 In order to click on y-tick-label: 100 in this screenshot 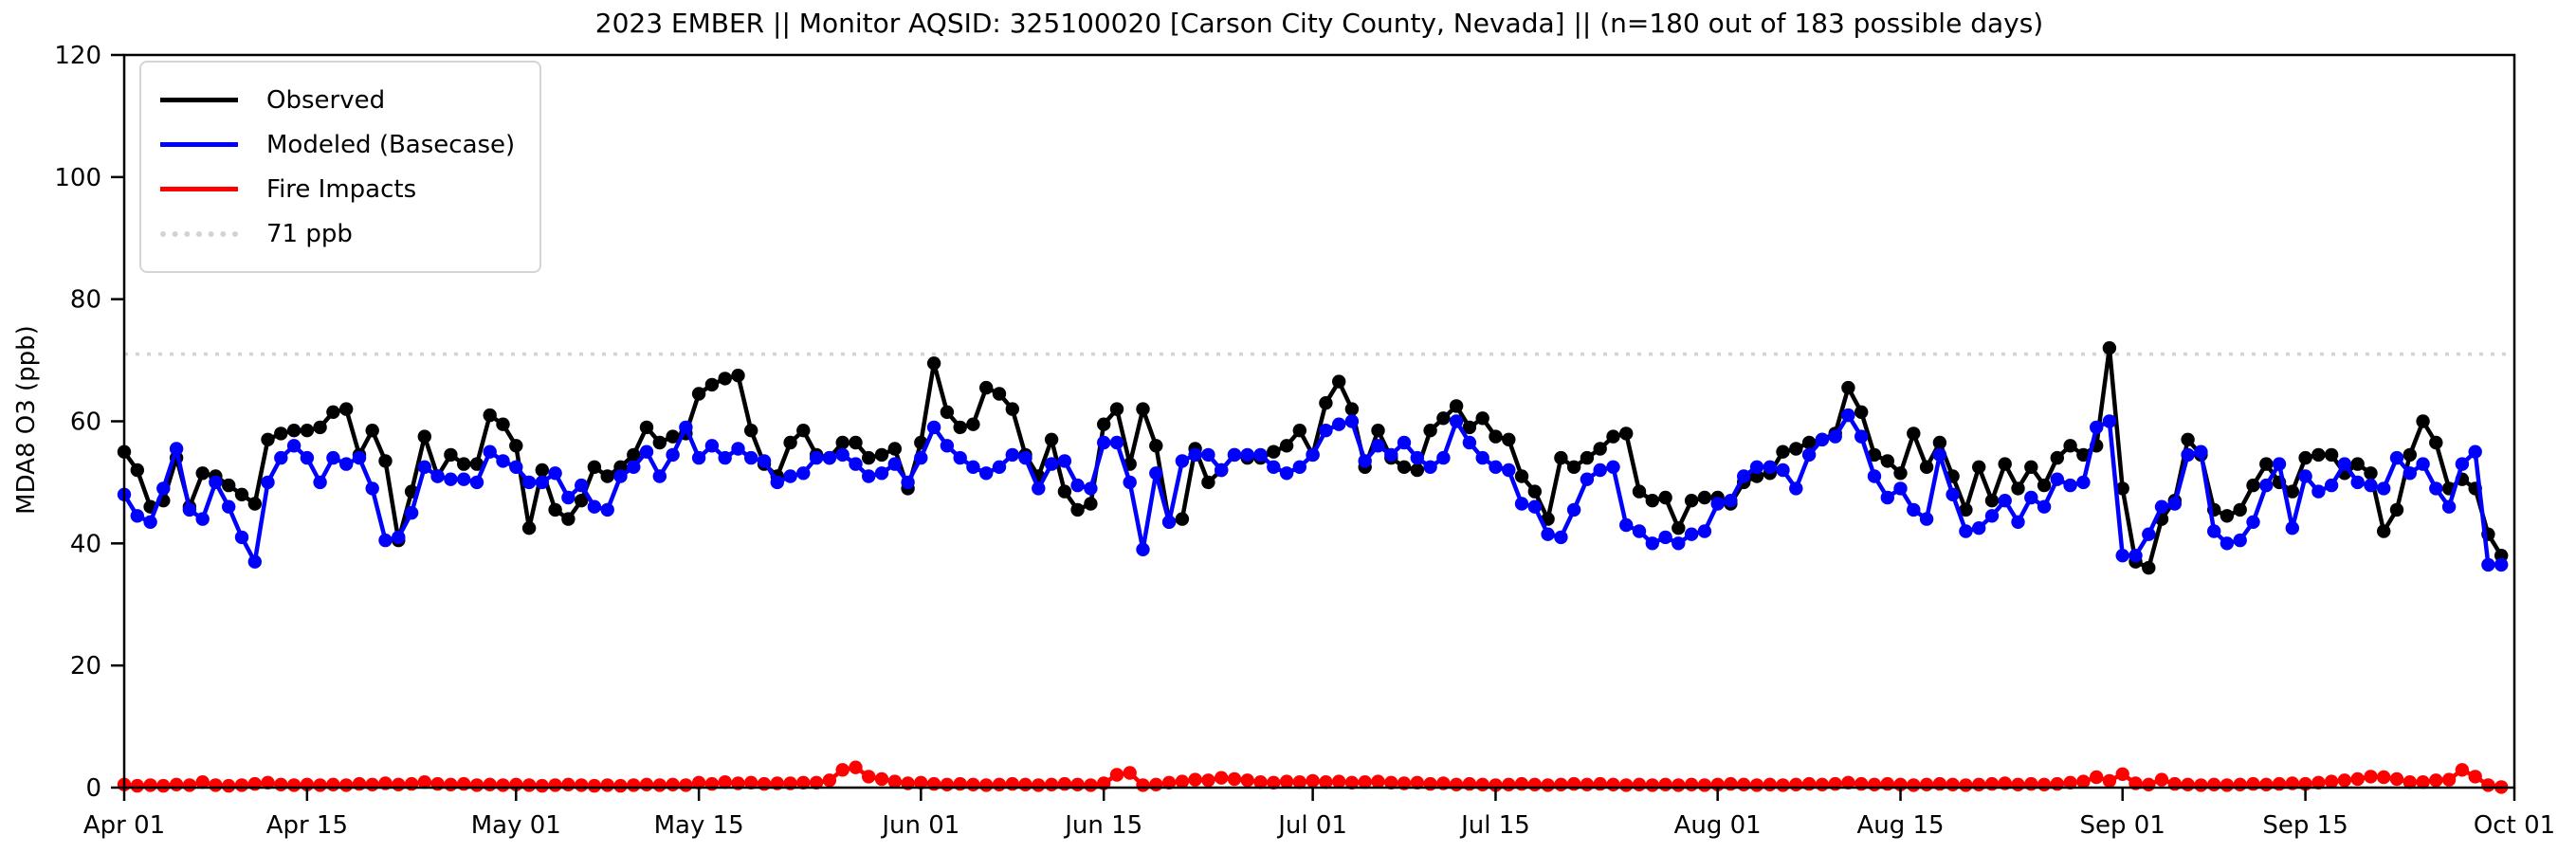, I will do `click(77, 178)`.